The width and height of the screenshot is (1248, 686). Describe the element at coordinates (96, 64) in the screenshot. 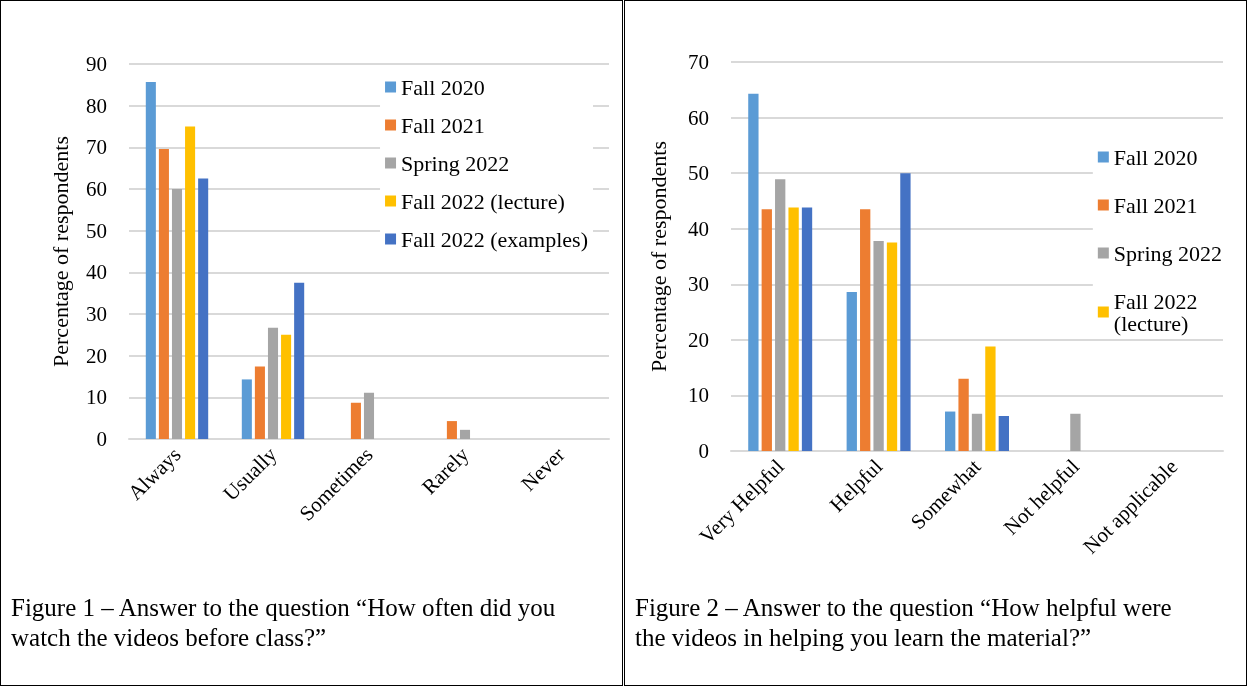

I see `y-tick-label: 90` at that location.